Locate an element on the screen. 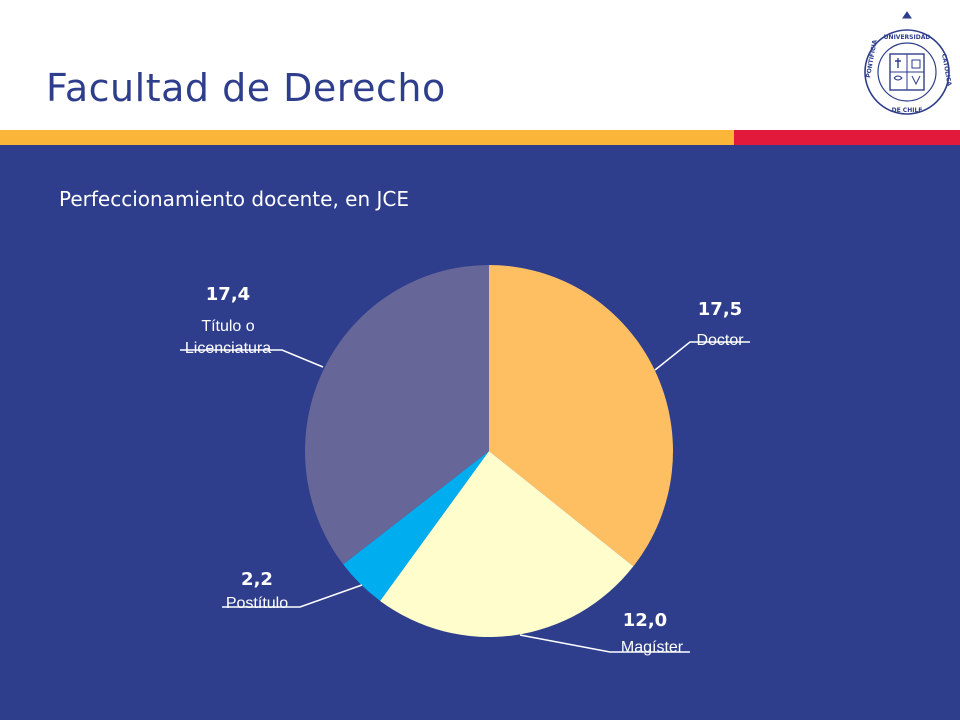 The image size is (960, 720). data-label-category: Licenciatura is located at coordinates (228, 348).